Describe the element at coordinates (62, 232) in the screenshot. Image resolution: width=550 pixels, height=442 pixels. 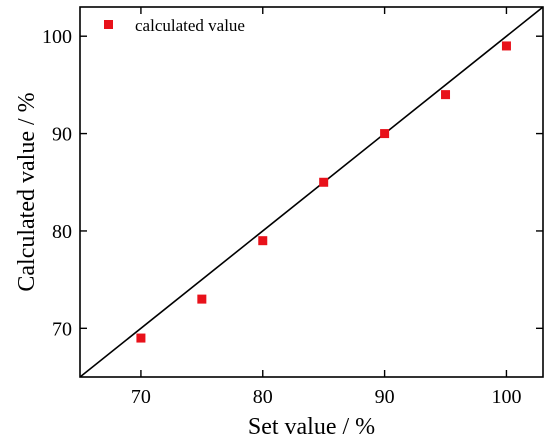
I see `y-tick-label: 80` at that location.